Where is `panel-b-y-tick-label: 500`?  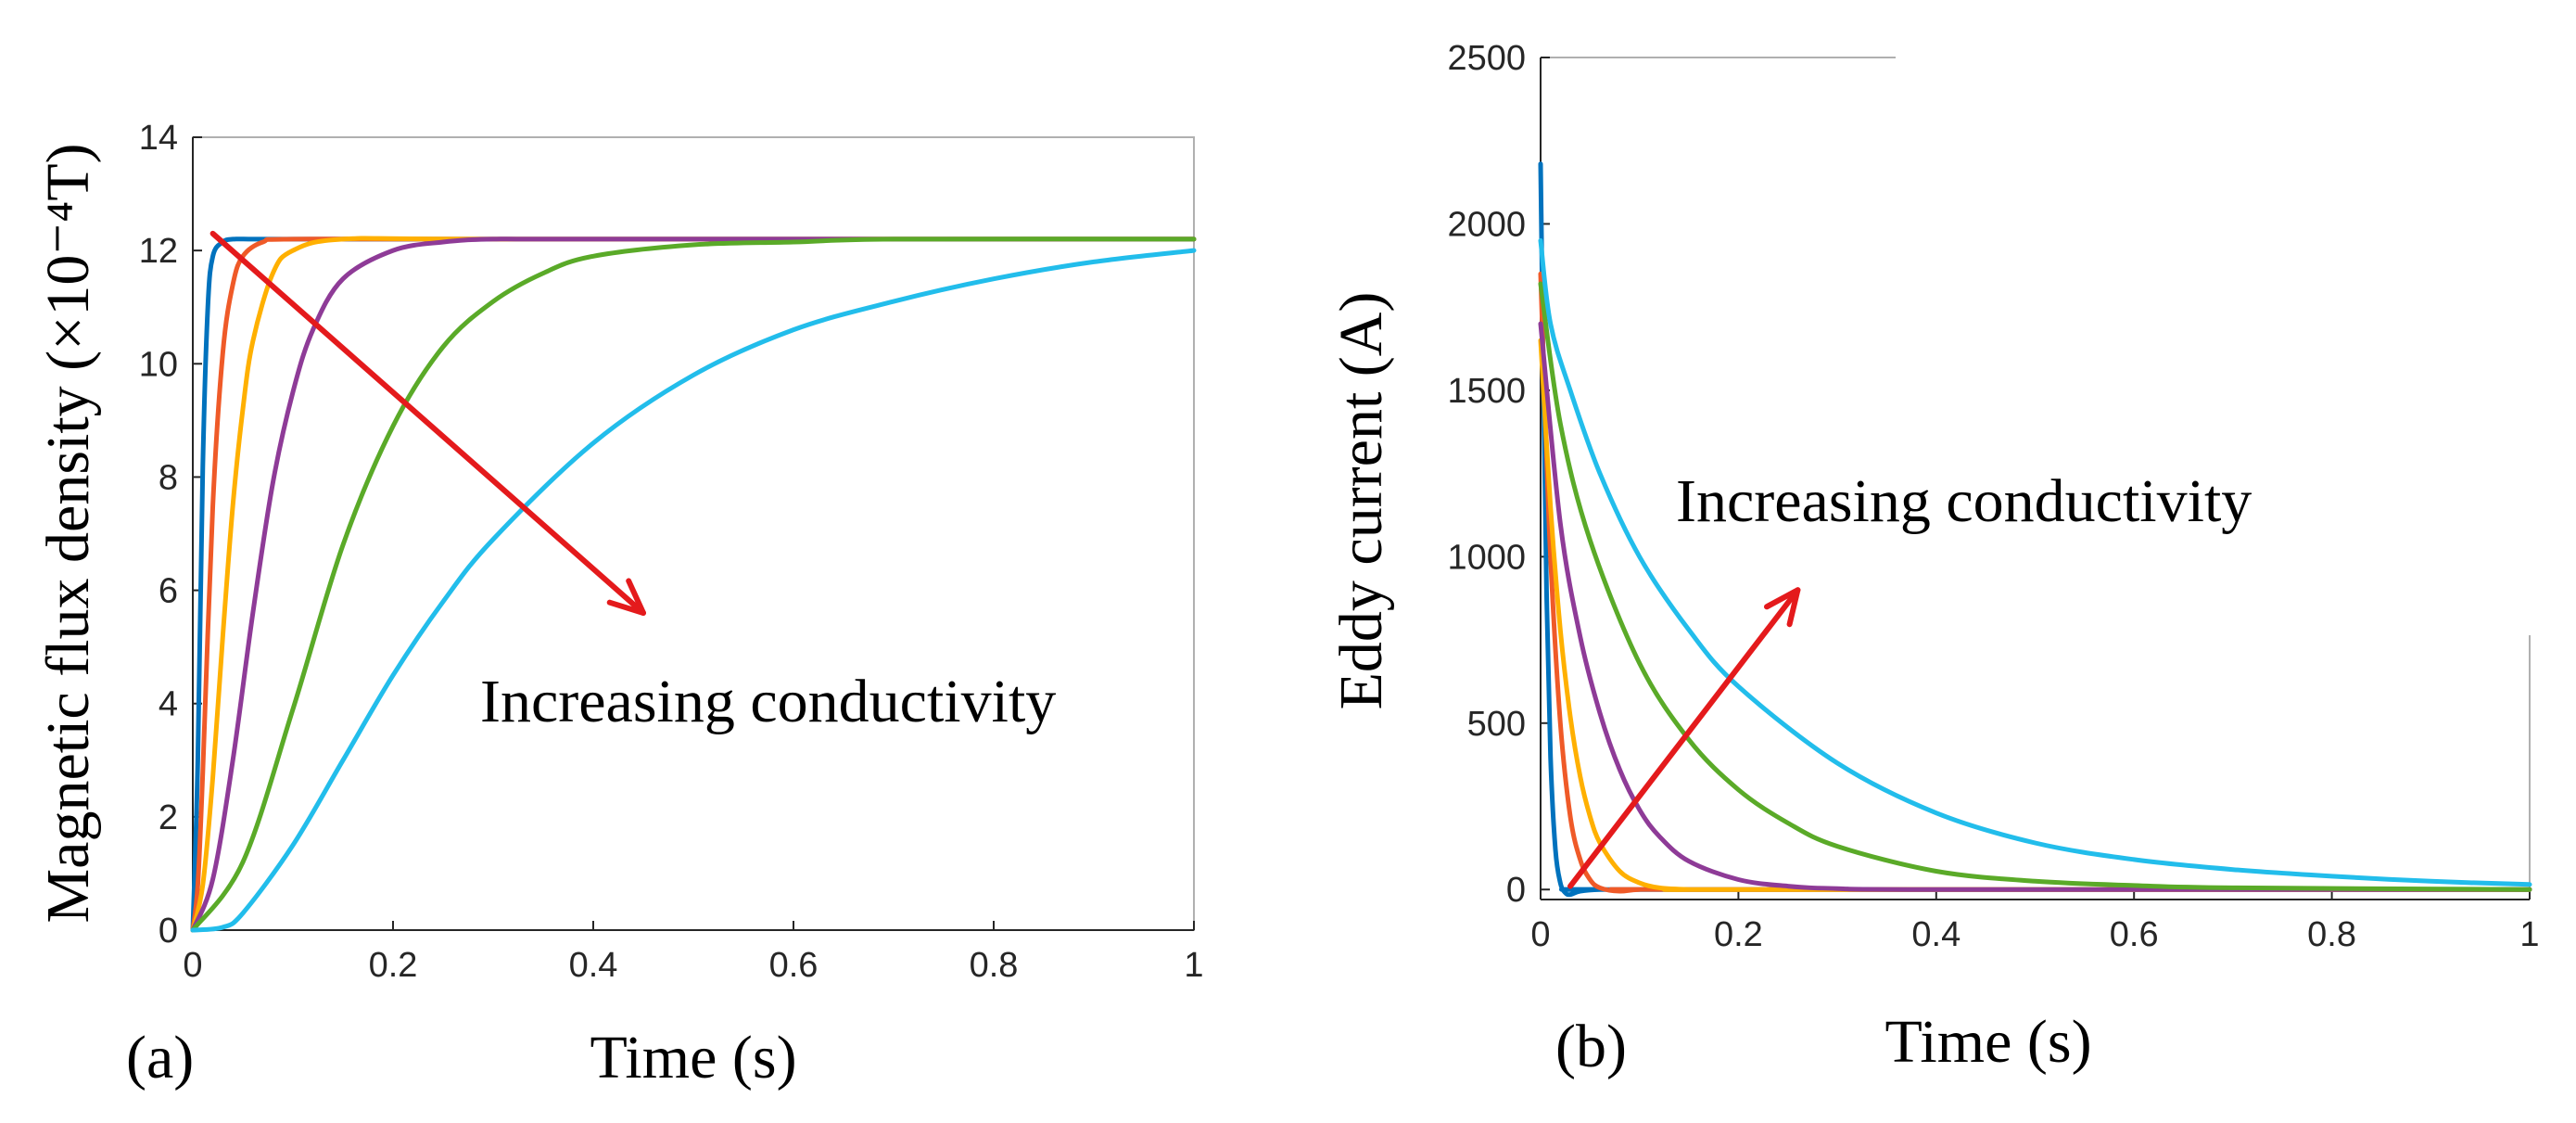 panel-b-y-tick-label: 500 is located at coordinates (1496, 725).